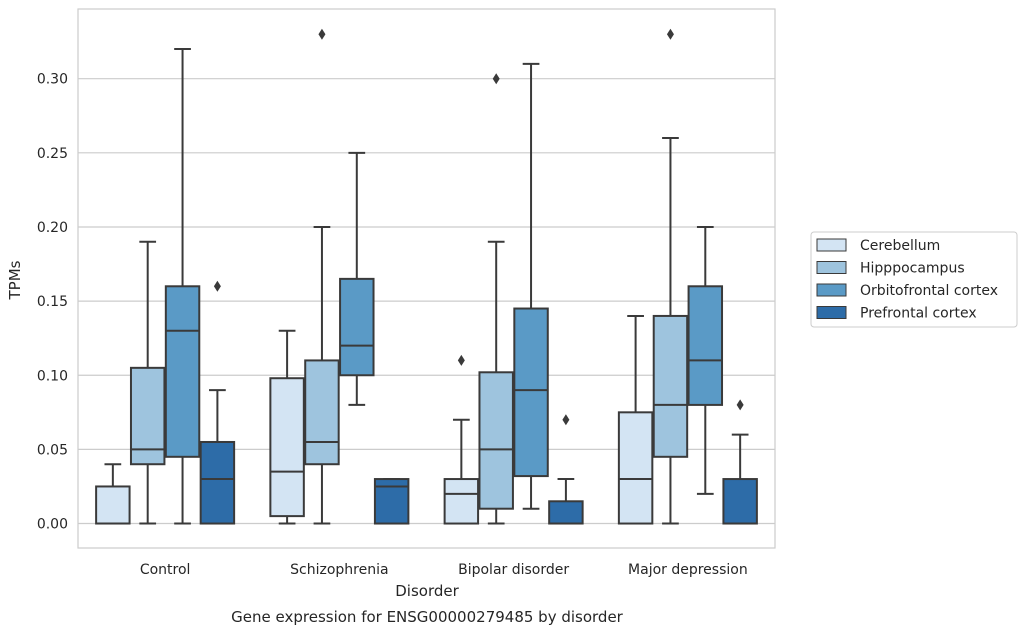 The height and width of the screenshot is (634, 1028). Describe the element at coordinates (688, 570) in the screenshot. I see `x-tick-label: Major depression` at that location.